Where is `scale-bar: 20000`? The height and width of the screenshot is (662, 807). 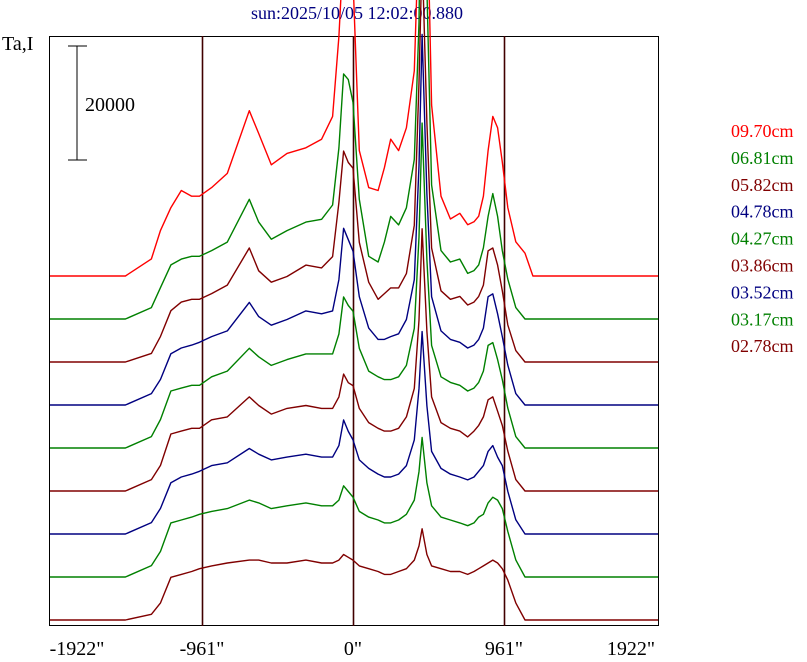 scale-bar: 20000 is located at coordinates (101, 103).